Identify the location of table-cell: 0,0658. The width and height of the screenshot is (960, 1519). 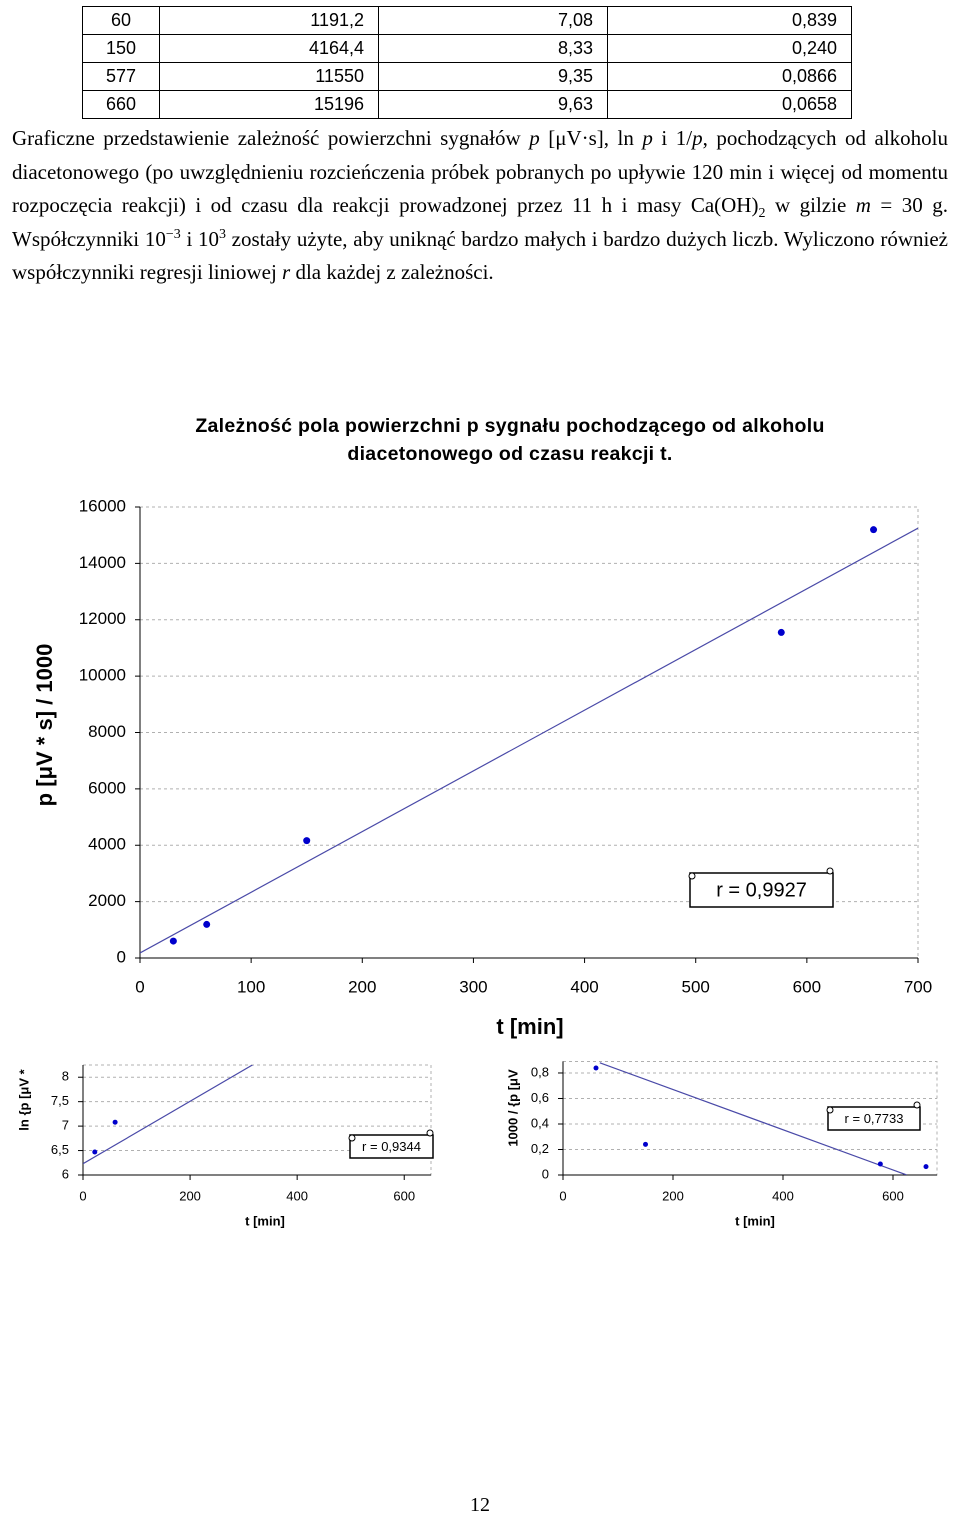
(729, 104).